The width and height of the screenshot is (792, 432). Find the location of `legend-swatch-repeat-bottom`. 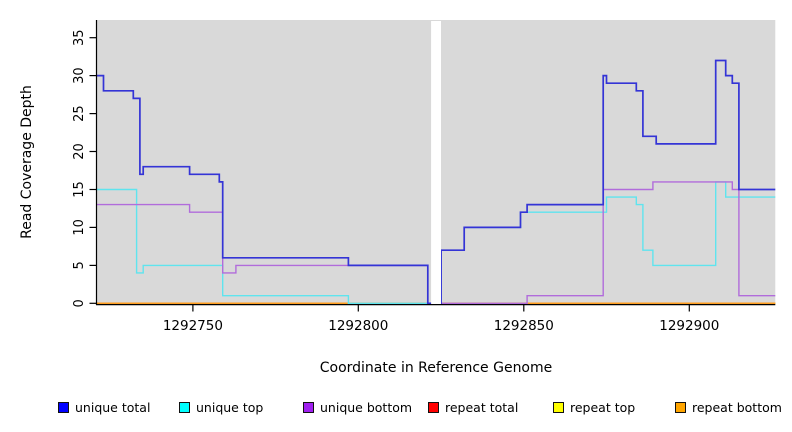

legend-swatch-repeat-bottom is located at coordinates (680, 407).